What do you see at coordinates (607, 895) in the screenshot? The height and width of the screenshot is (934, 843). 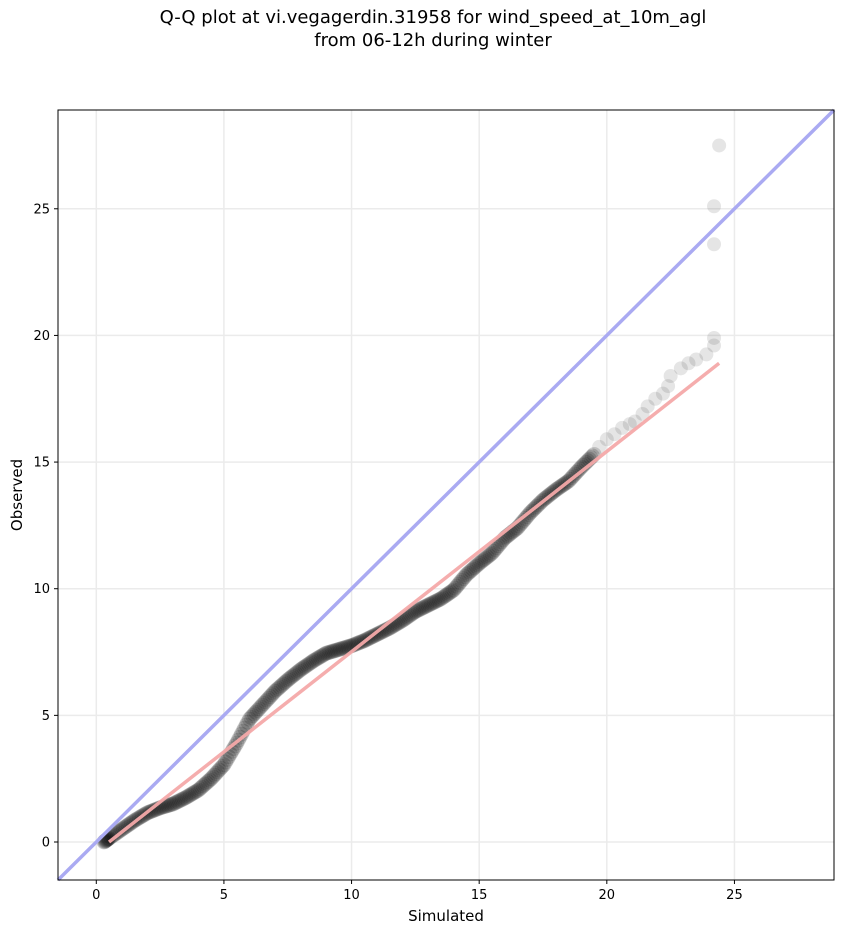 I see `x-tick-label: 20` at bounding box center [607, 895].